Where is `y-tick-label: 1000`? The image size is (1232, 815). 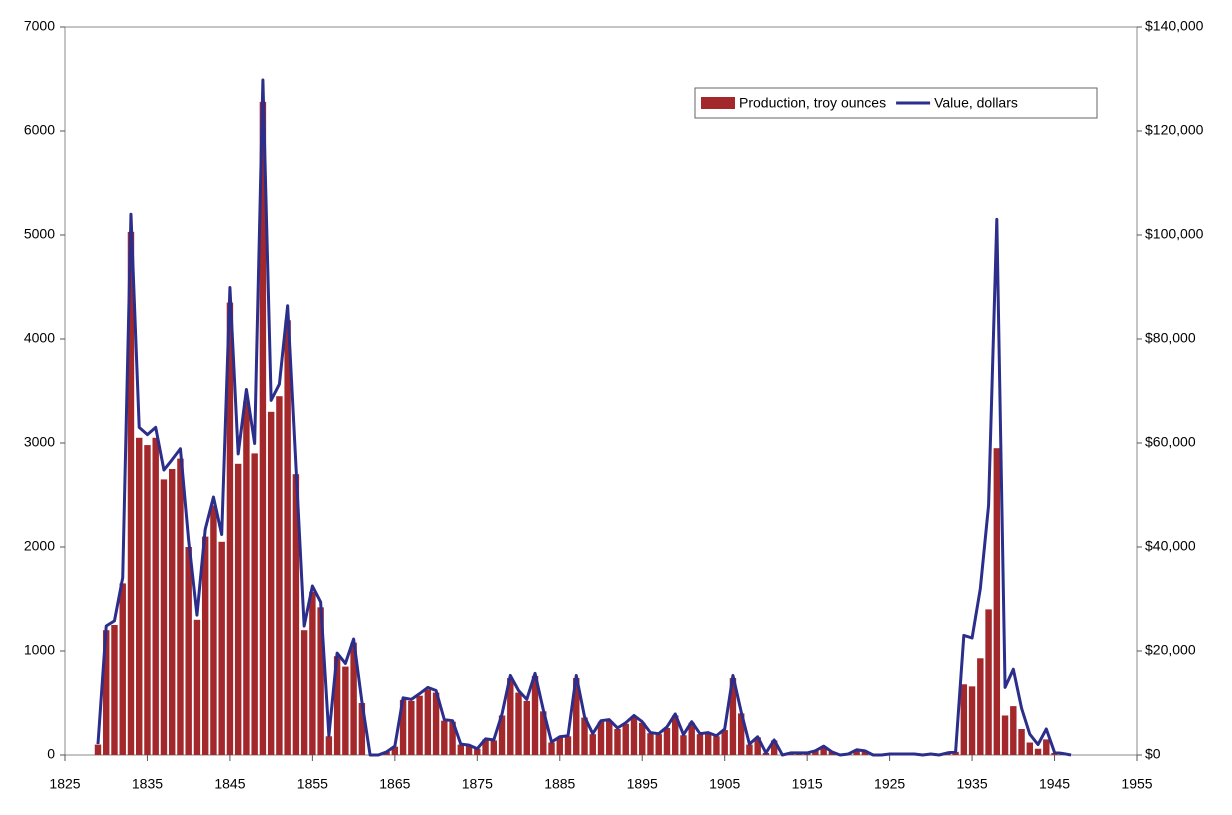 y-tick-label: 1000 is located at coordinates (39, 650).